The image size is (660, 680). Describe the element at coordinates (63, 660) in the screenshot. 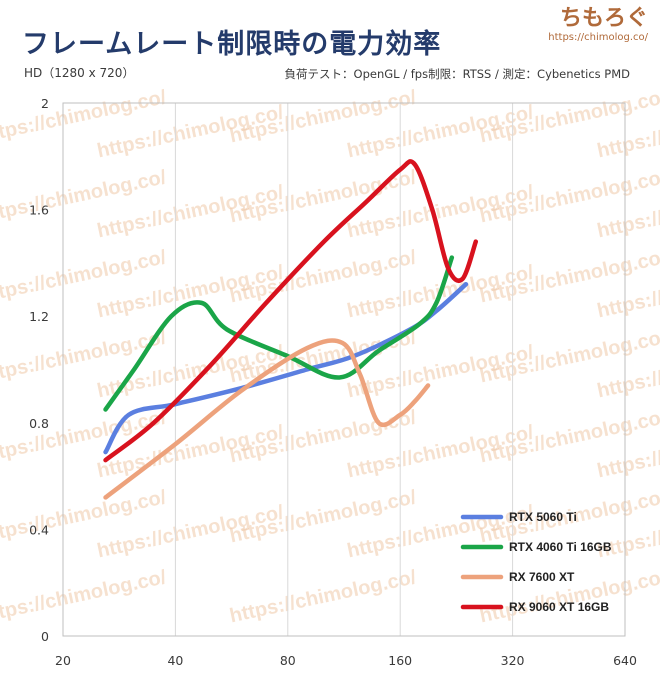

I see `x-tick-label: 20` at that location.